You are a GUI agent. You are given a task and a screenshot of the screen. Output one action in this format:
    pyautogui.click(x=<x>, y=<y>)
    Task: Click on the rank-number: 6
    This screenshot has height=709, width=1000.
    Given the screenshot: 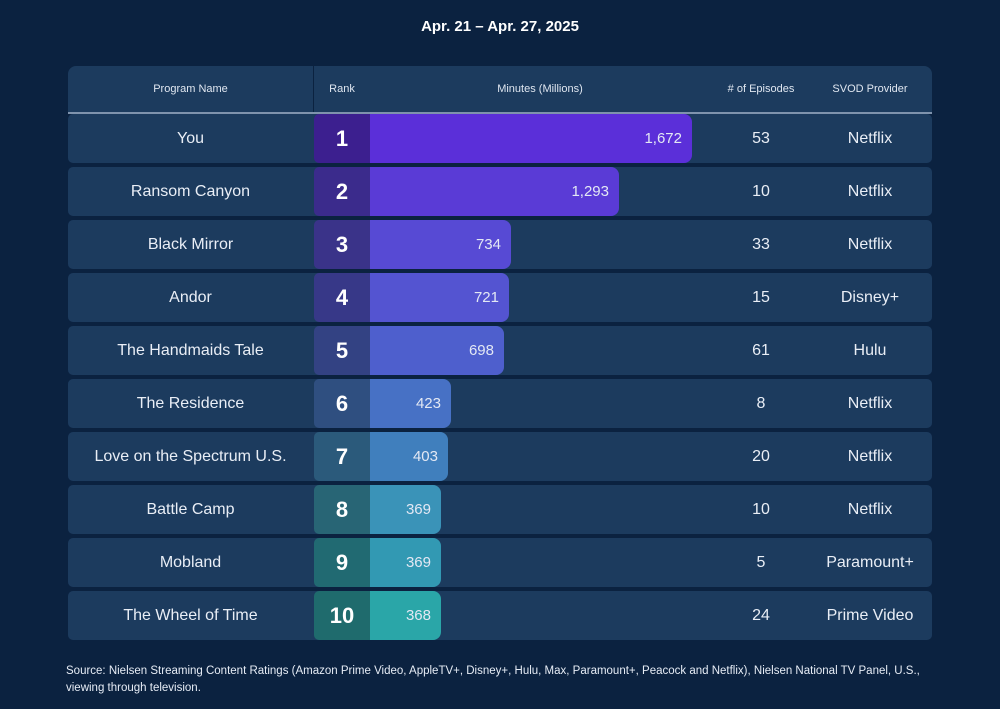 What is the action you would take?
    pyautogui.click(x=342, y=403)
    